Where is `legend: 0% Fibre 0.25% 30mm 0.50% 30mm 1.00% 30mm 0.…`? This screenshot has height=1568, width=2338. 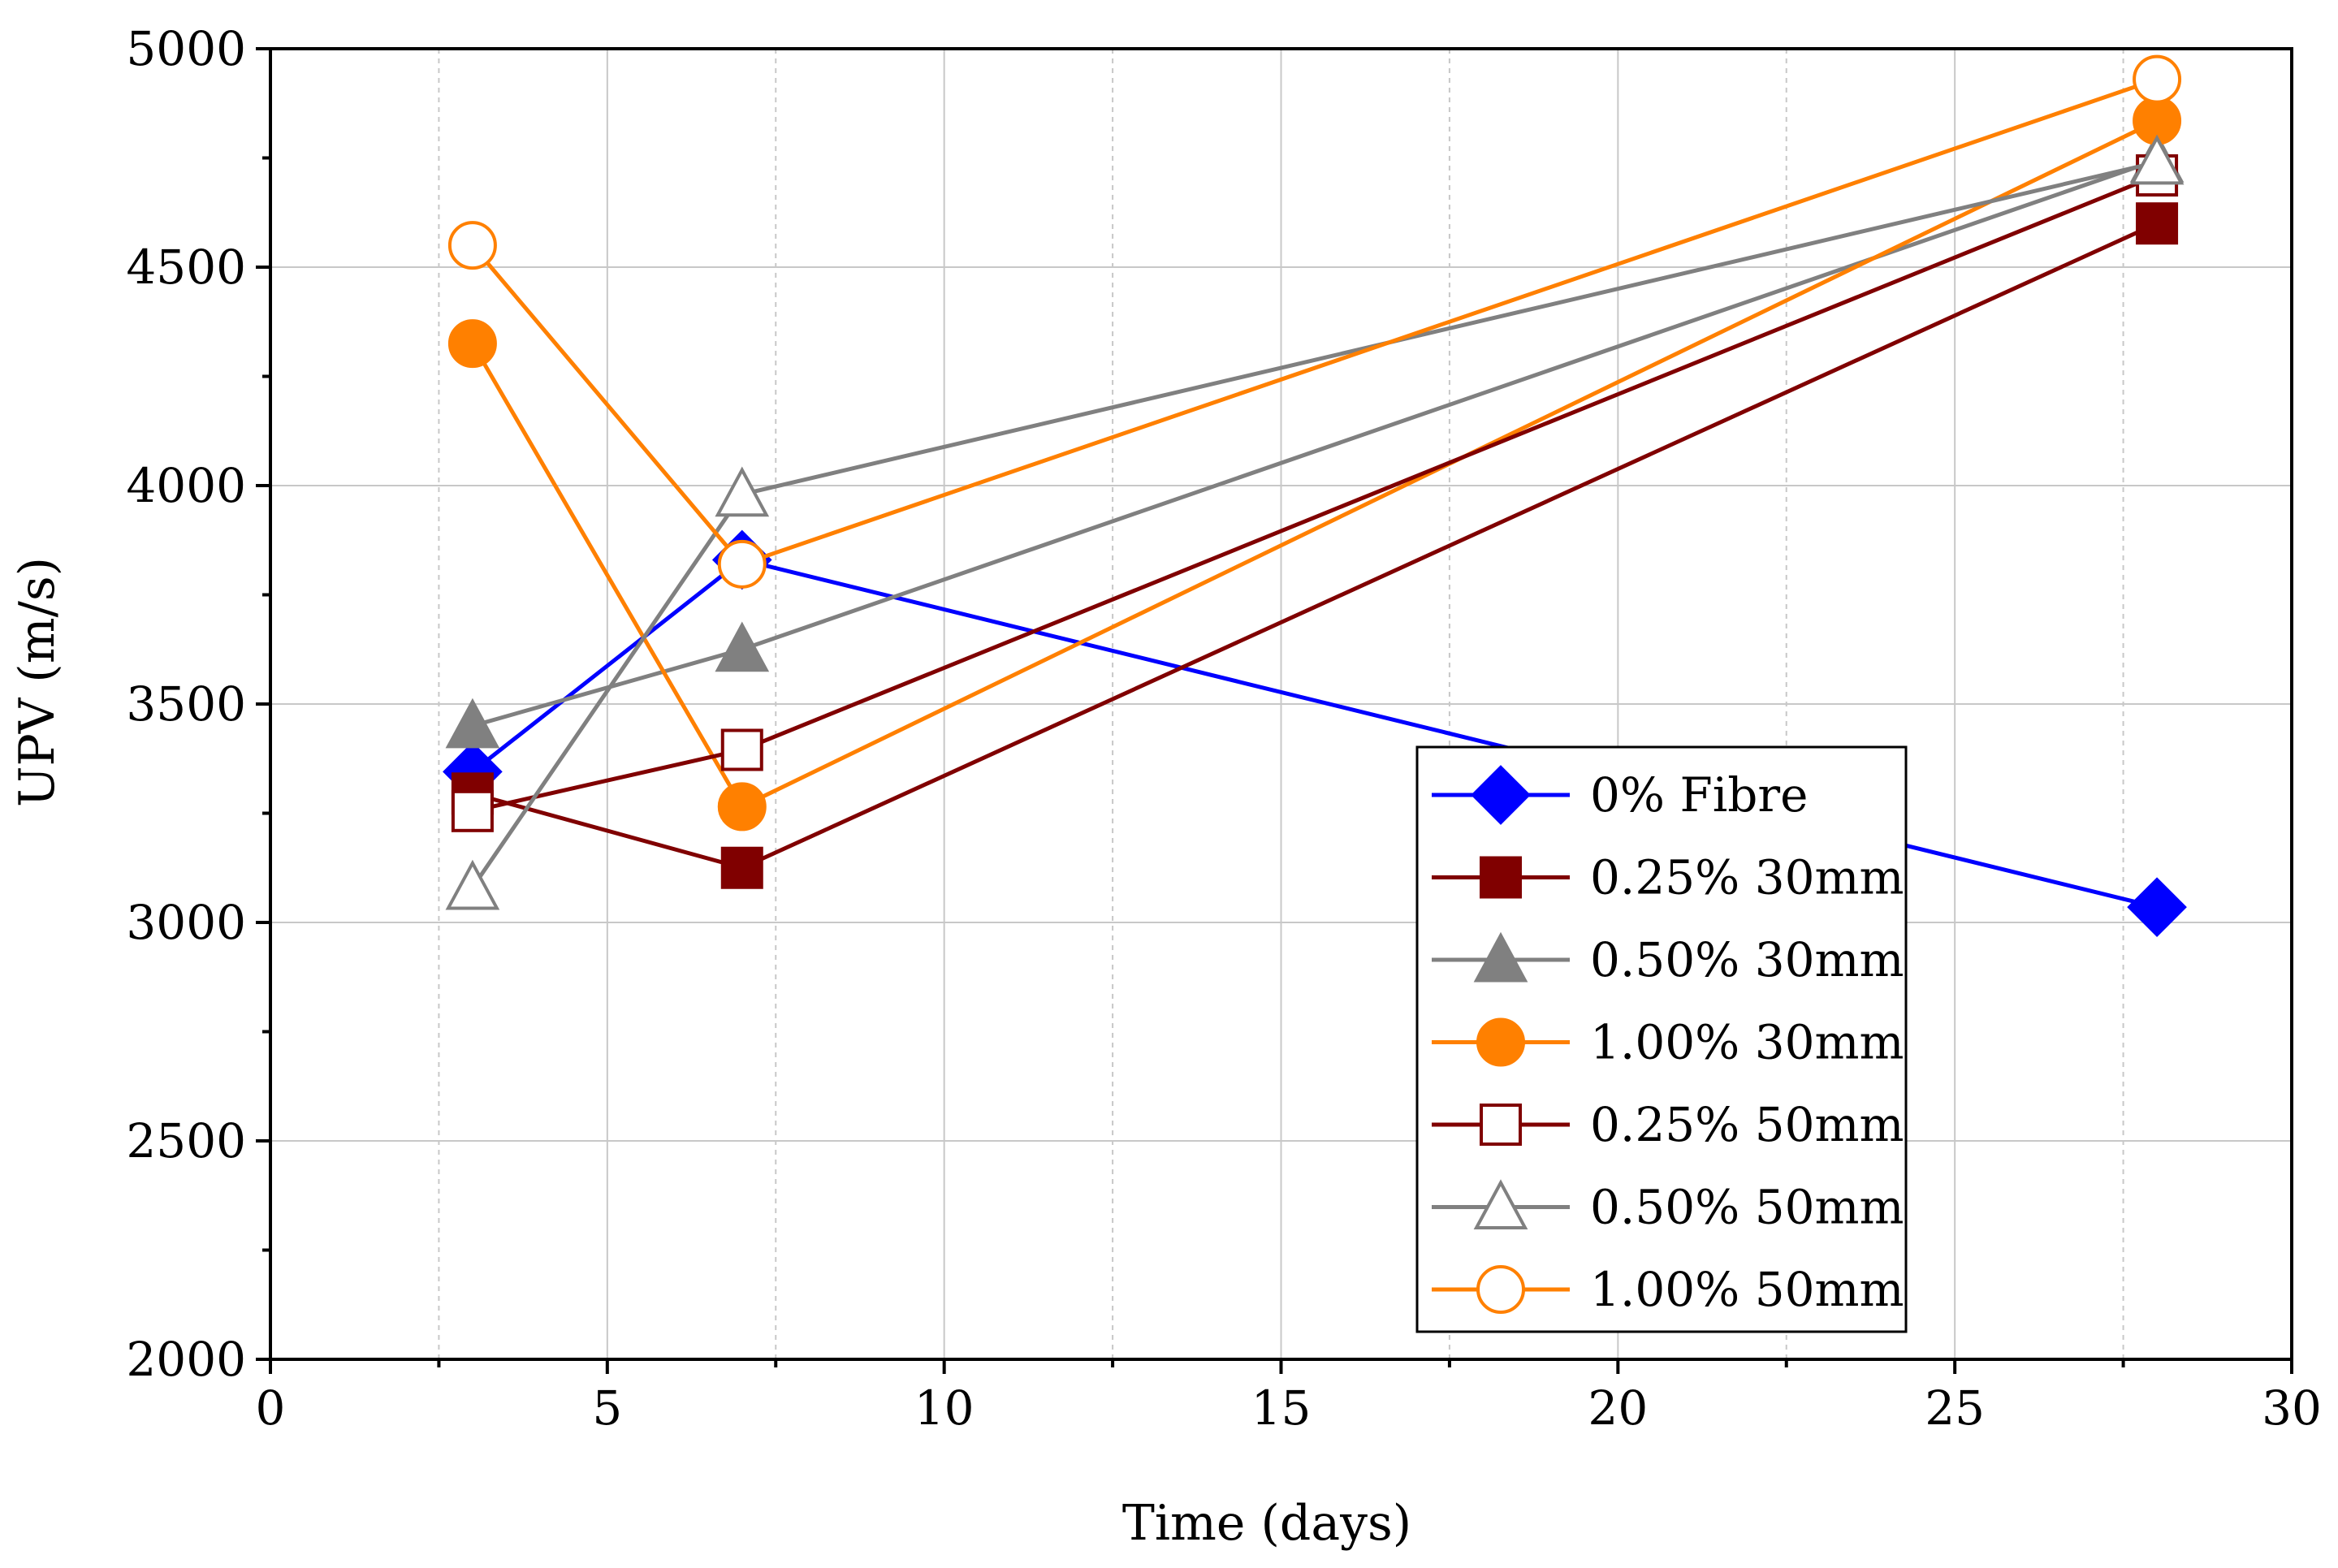
legend: 0% Fibre 0.25% 30mm 0.50% 30mm 1.00% 30mm 0.… is located at coordinates (1661, 1039).